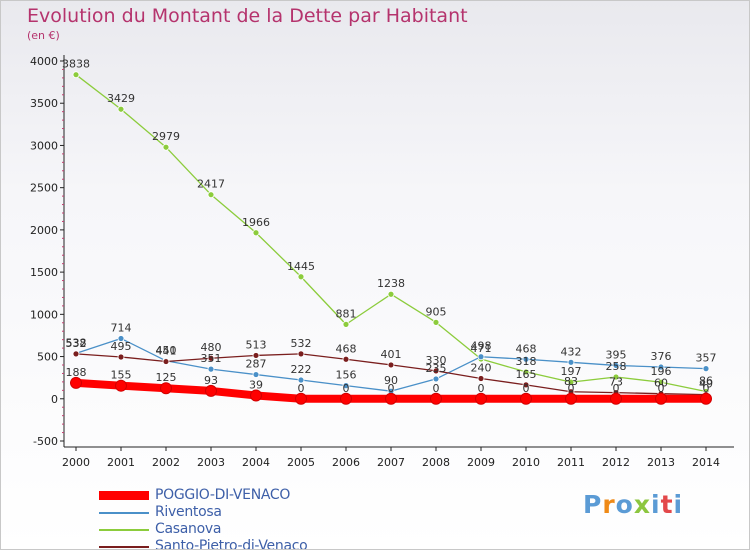 The width and height of the screenshot is (750, 550). I want to click on legend-label: Casanova, so click(188, 529).